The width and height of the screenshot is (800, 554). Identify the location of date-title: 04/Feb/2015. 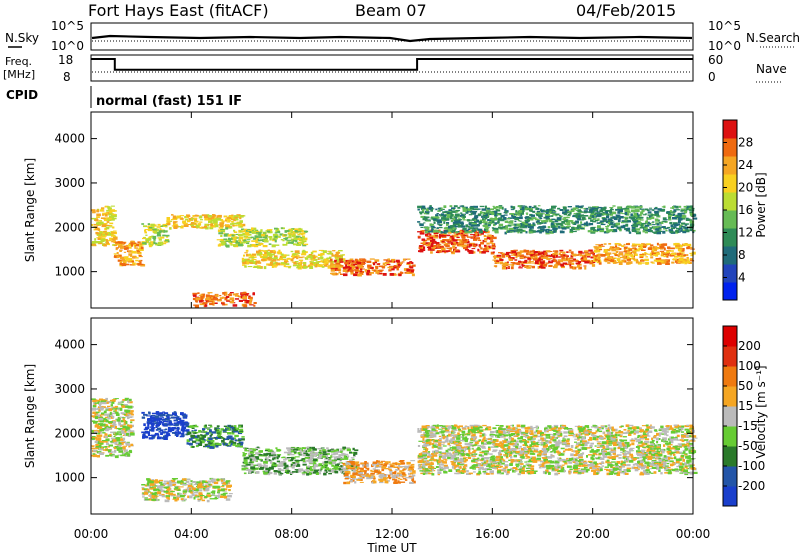
(626, 10).